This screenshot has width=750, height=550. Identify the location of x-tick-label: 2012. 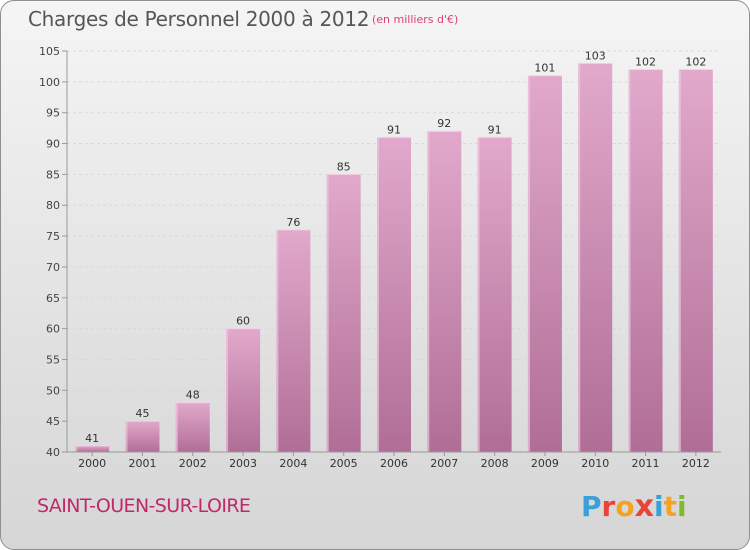
(696, 463).